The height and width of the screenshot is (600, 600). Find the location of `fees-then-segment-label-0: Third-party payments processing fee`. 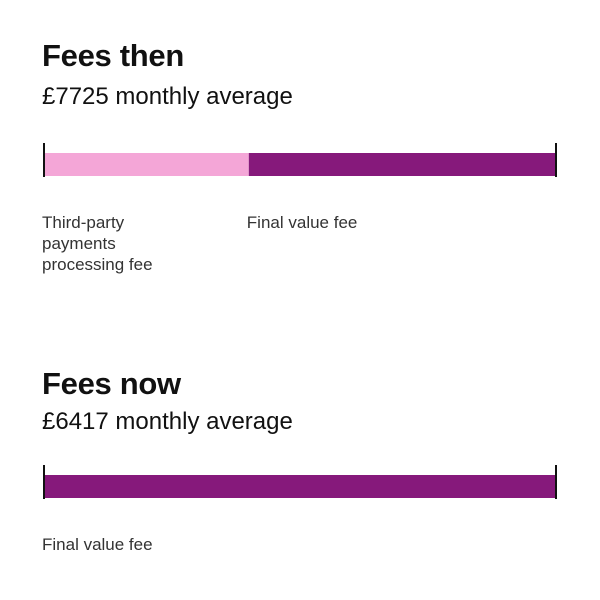

fees-then-segment-label-0: Third-party payments processing fee is located at coordinates (97, 243).